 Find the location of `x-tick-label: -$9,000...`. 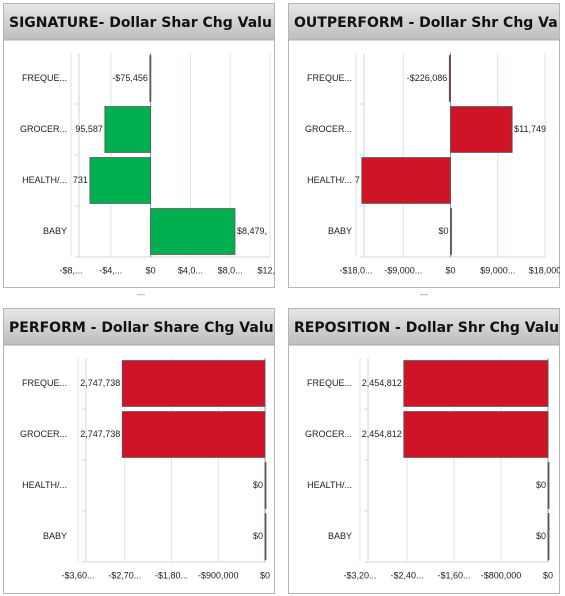

x-tick-label: -$9,000... is located at coordinates (403, 270).